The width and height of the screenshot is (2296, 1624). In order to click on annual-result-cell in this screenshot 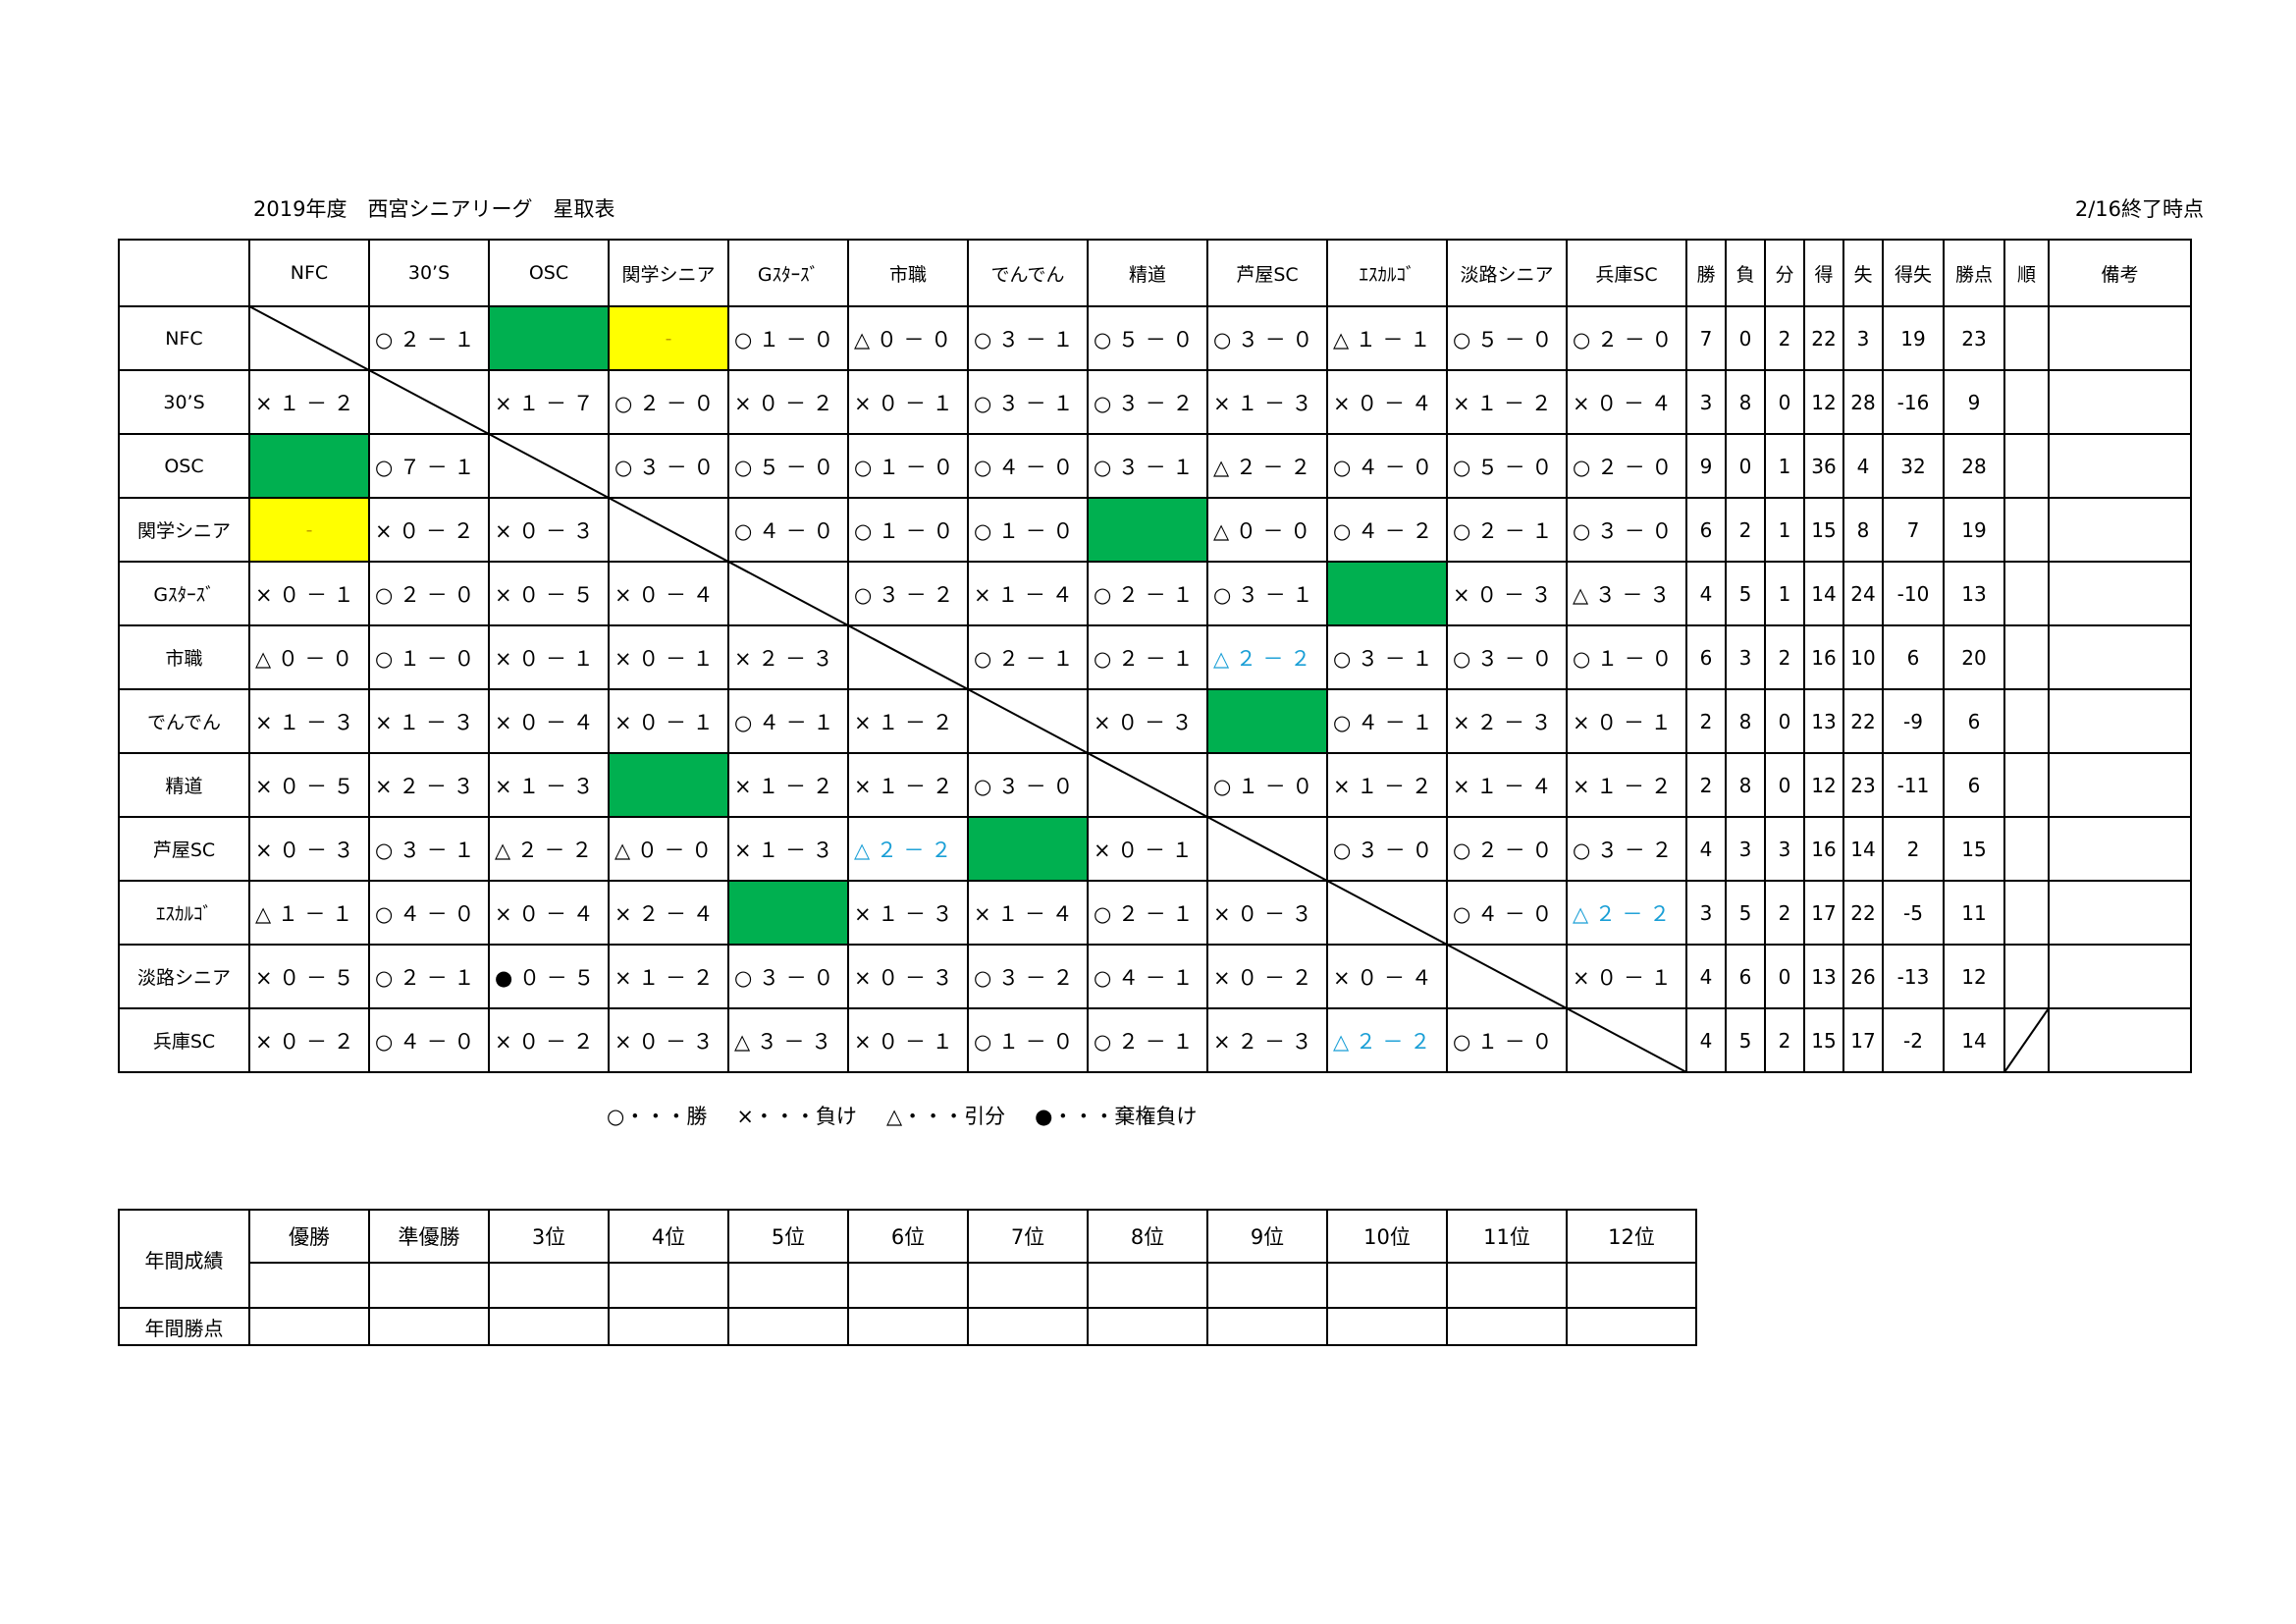, I will do `click(1028, 1285)`.